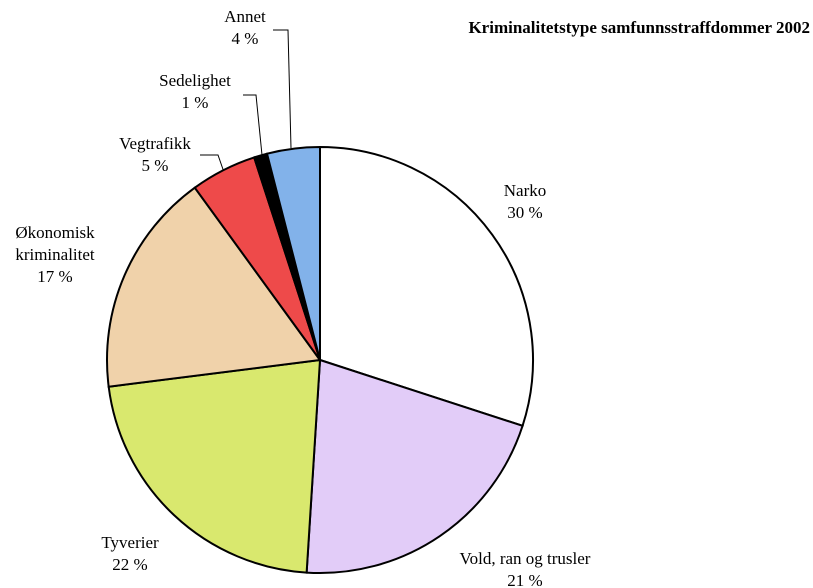 The height and width of the screenshot is (588, 813). I want to click on category-label: Økonomisk kriminalitet, so click(55, 243).